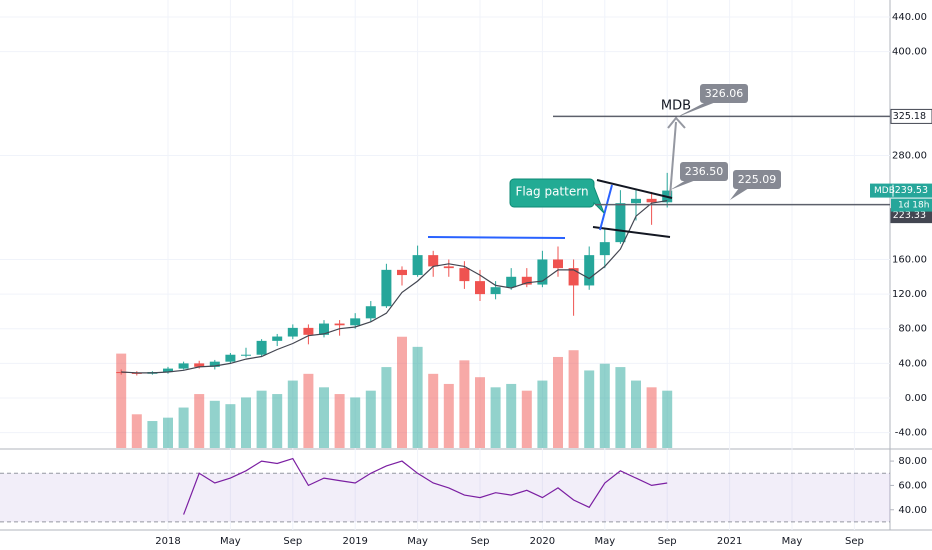  I want to click on callout-label: 326.06, so click(724, 93).